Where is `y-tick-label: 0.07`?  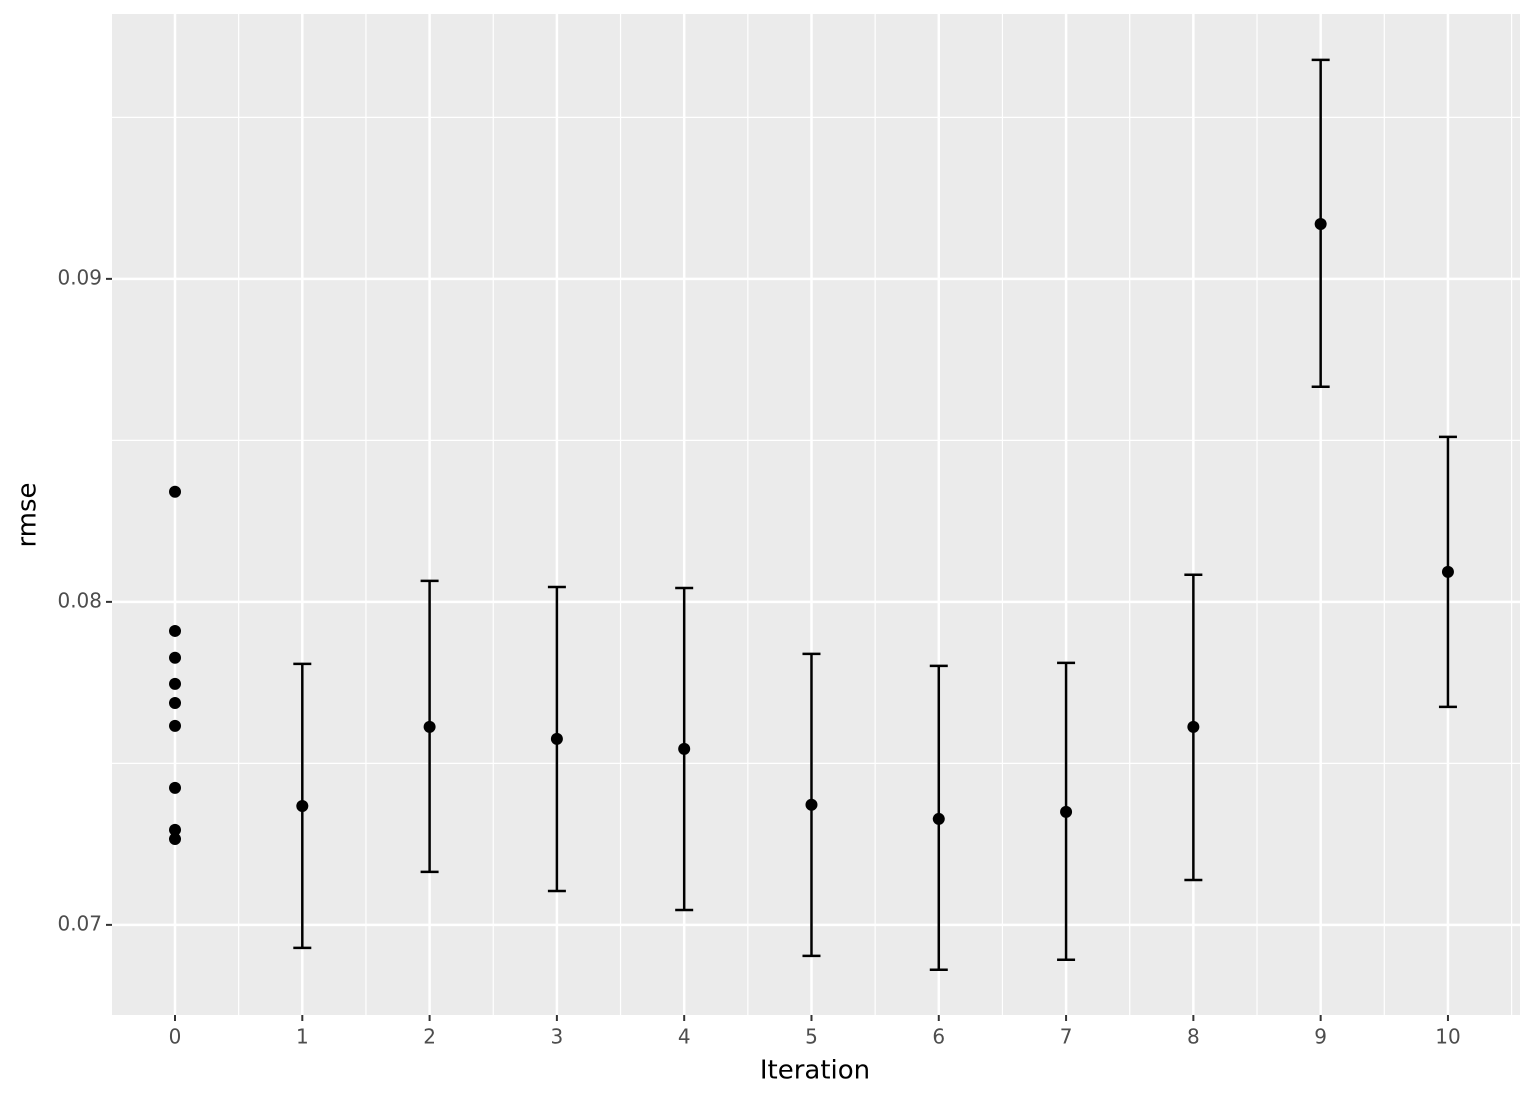 y-tick-label: 0.07 is located at coordinates (79, 923).